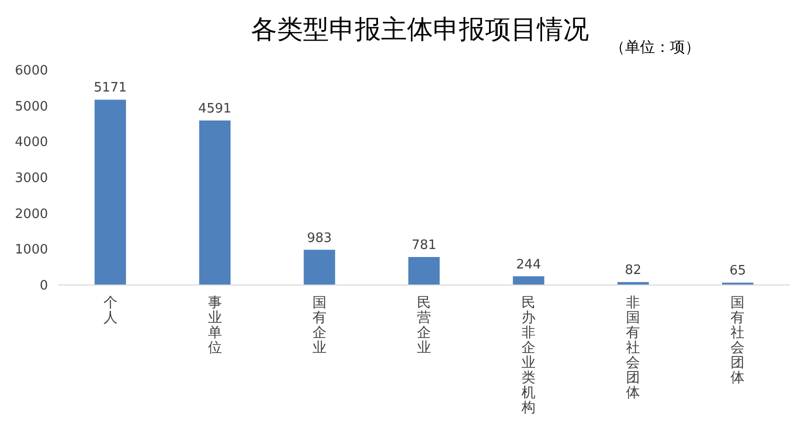 The width and height of the screenshot is (800, 430). I want to click on x-tick-label: 事业单位, so click(215, 325).